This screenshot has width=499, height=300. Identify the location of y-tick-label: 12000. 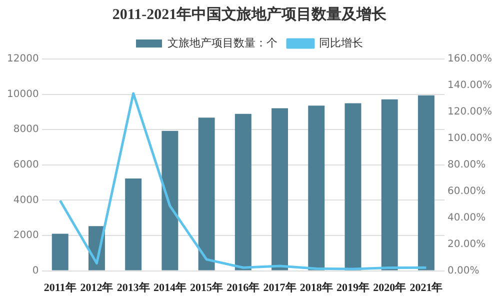
(23, 59).